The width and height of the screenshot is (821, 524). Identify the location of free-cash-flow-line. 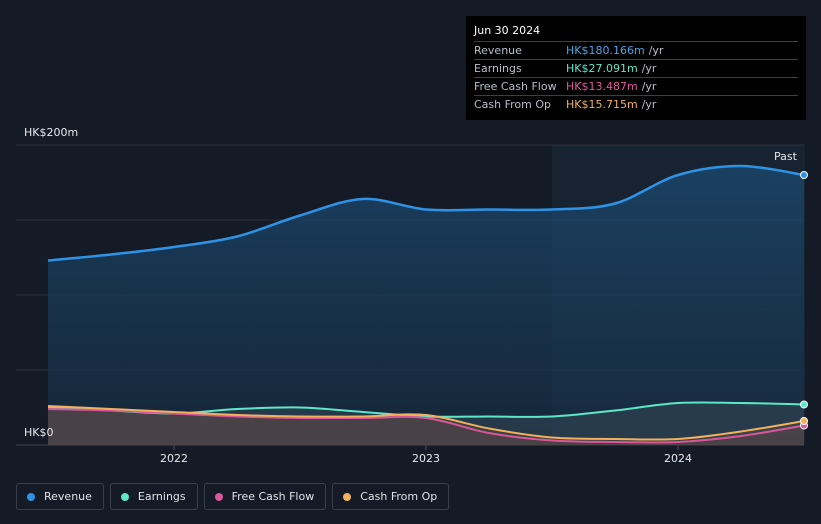
(426, 426).